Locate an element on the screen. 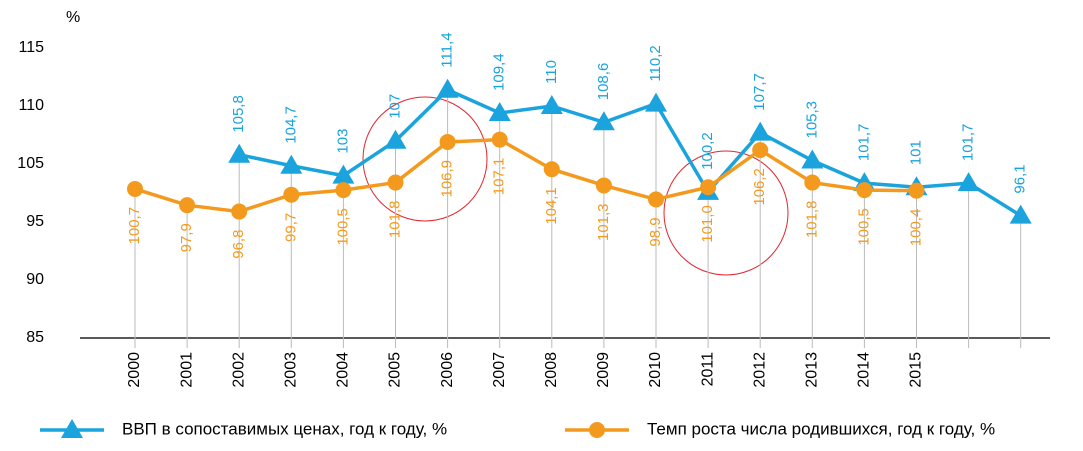 This screenshot has height=451, width=1083. data-label: 106,2 is located at coordinates (759, 187).